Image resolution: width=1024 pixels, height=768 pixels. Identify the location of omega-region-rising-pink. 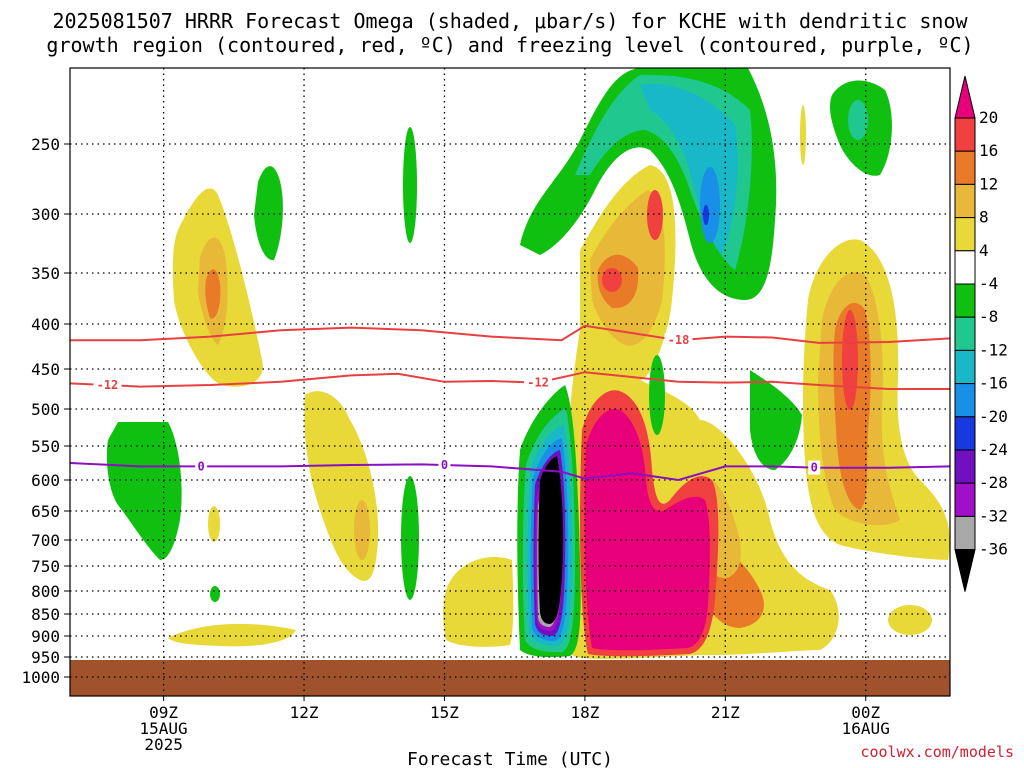
(647, 529).